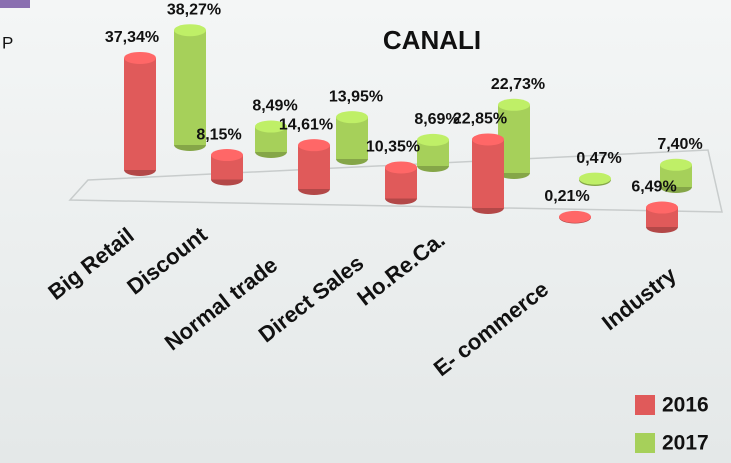  I want to click on value-label: 14,61%, so click(306, 124).